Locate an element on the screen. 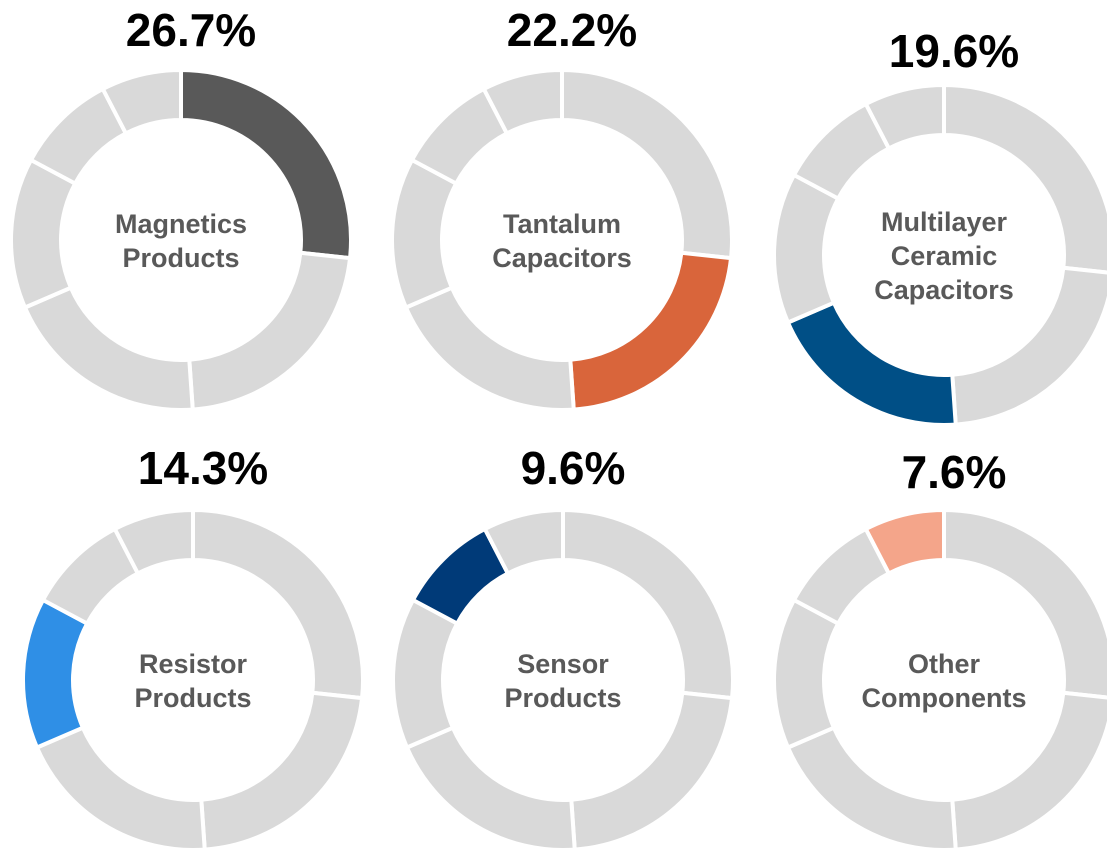 The width and height of the screenshot is (1107, 854). value-label: 7.6% is located at coordinates (954, 472).